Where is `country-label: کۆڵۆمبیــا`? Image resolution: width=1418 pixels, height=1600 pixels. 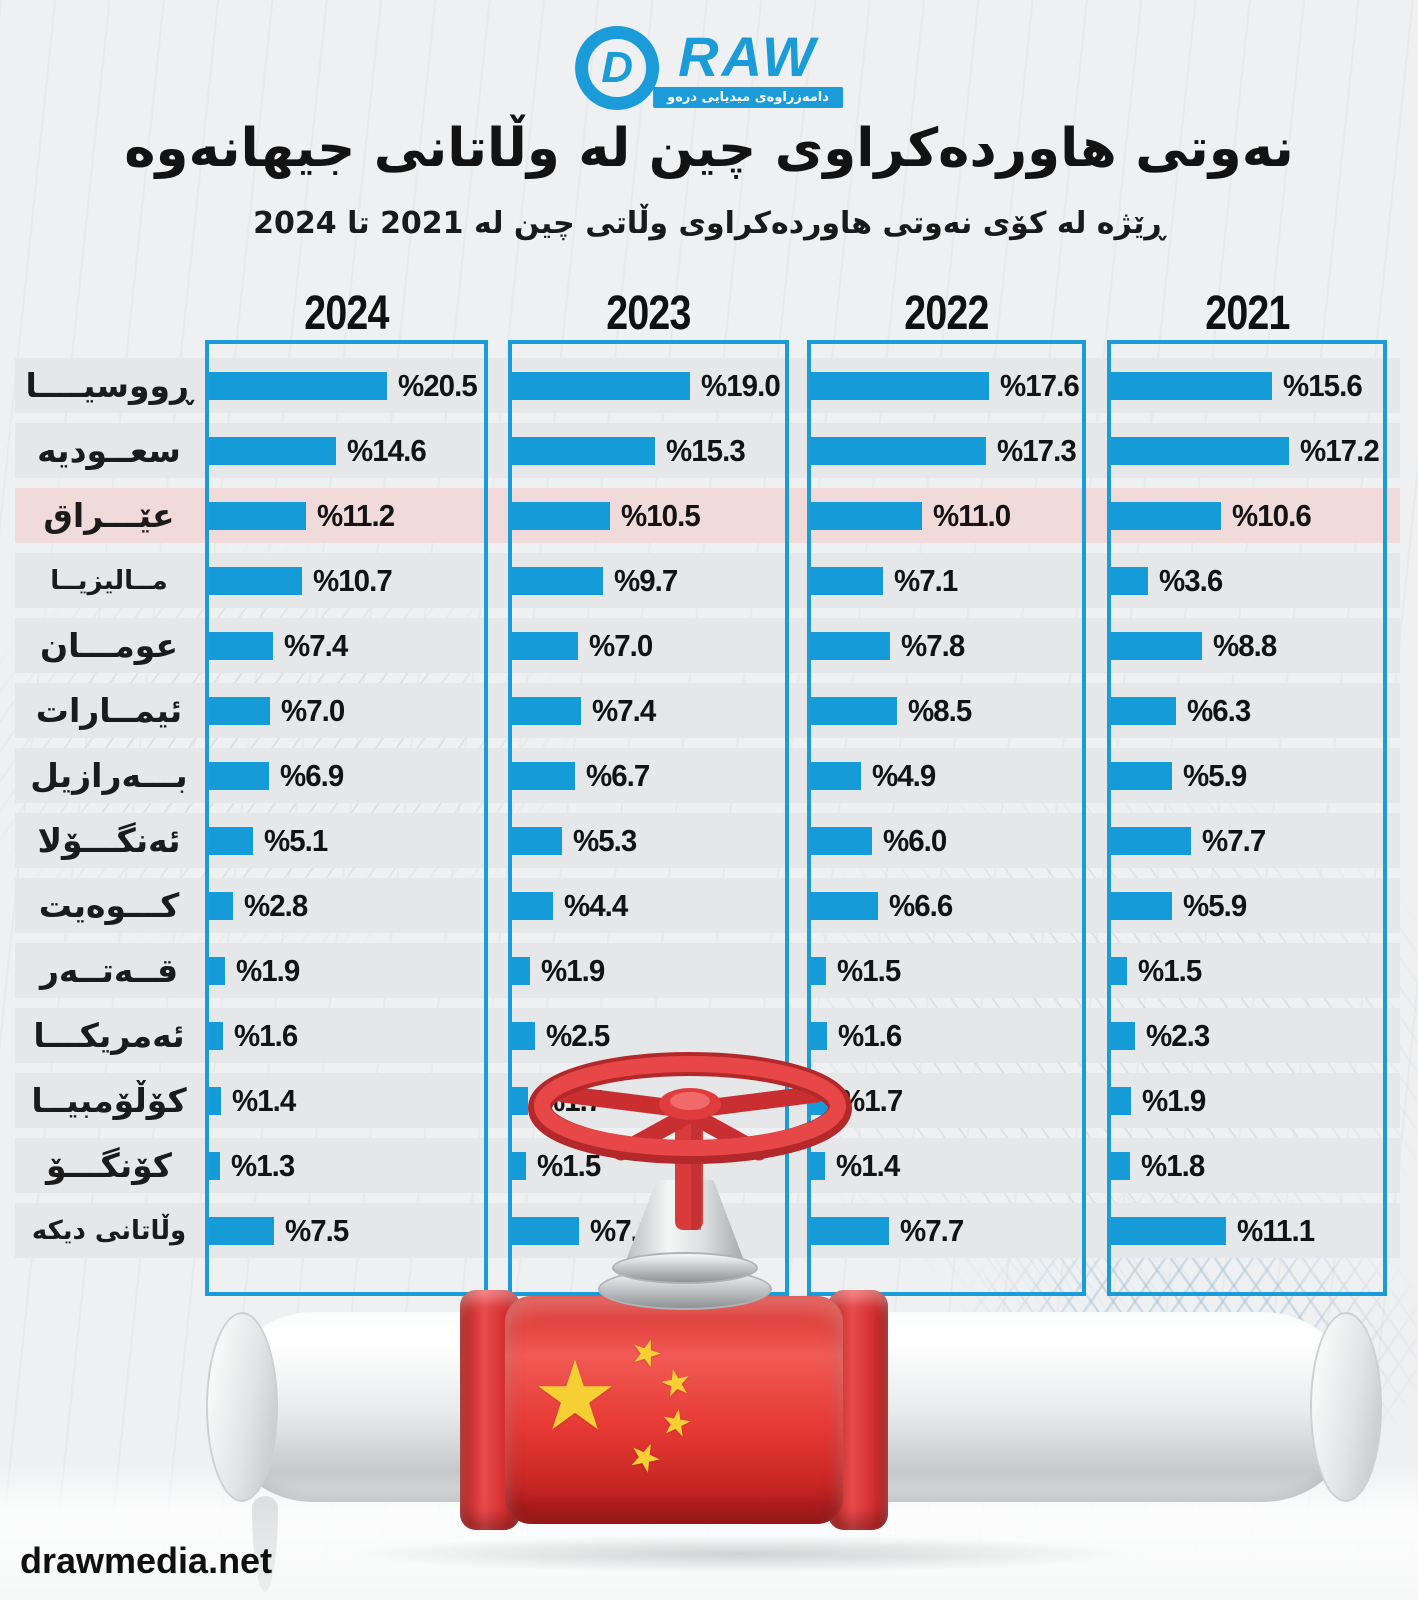 country-label: کۆڵۆمبیــا is located at coordinates (109, 1100).